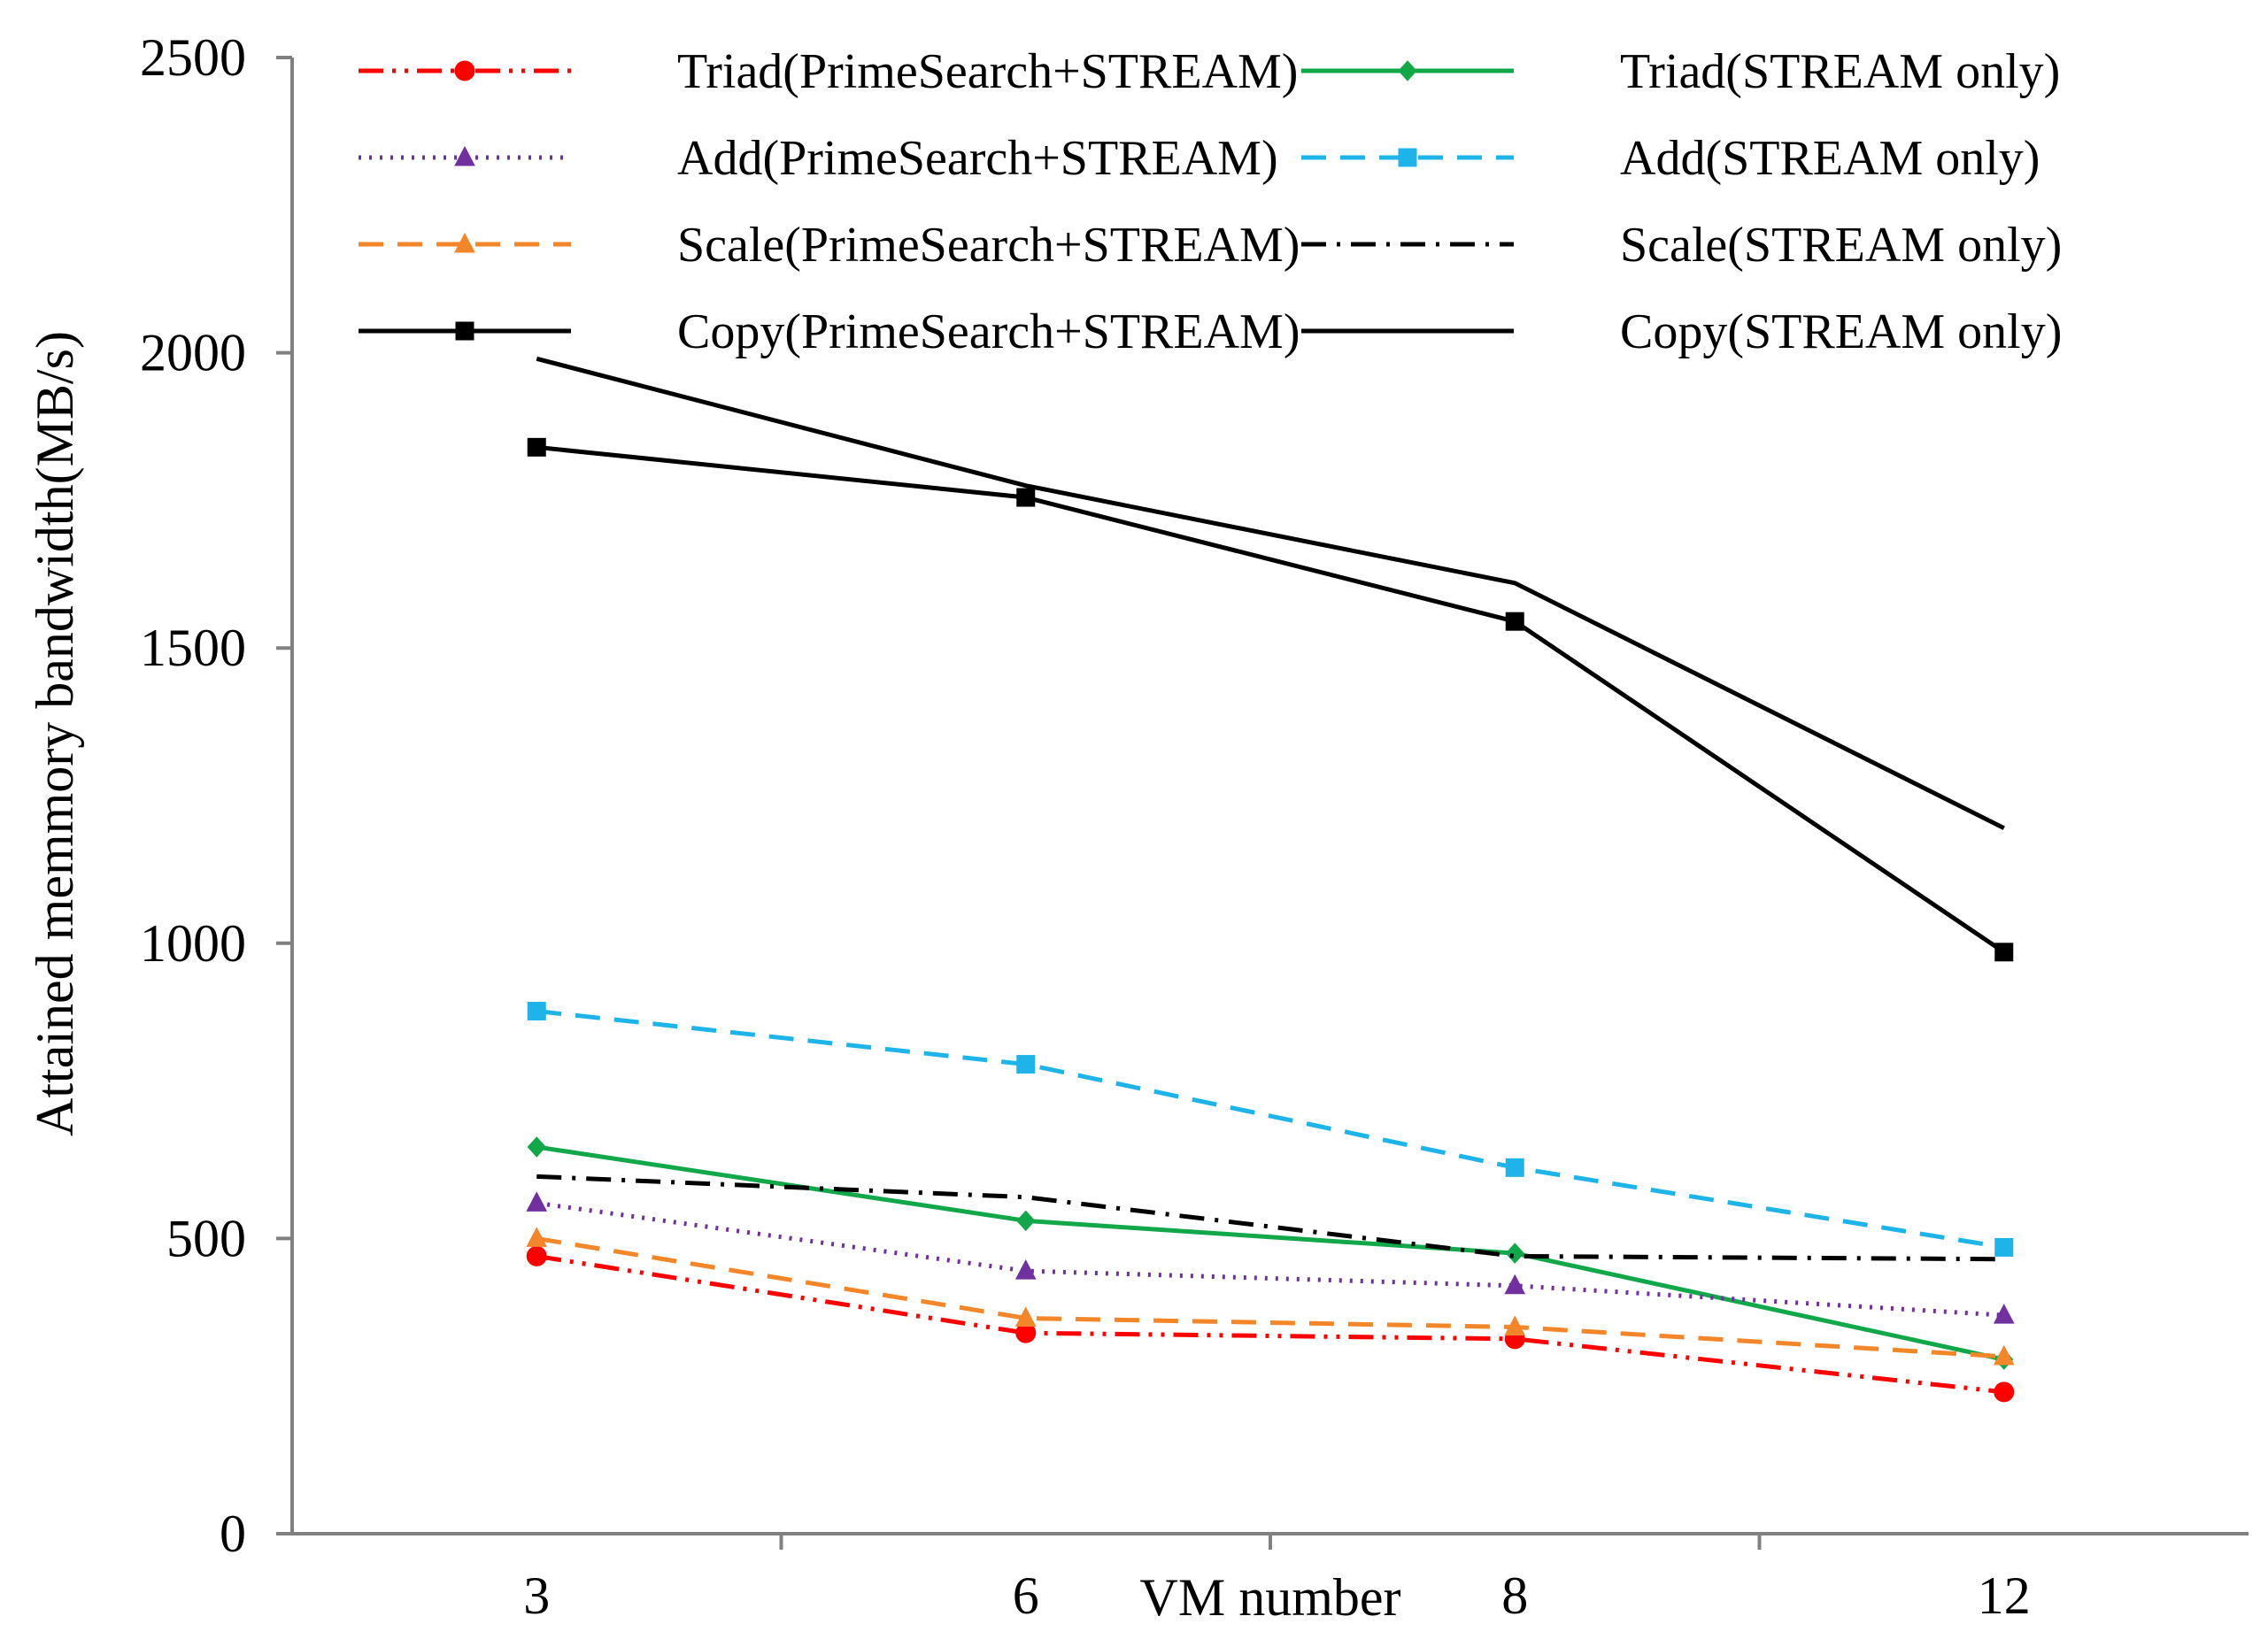 This screenshot has width=2268, height=1647. I want to click on legend-entry-6: Scale(STREAM only), so click(1681, 246).